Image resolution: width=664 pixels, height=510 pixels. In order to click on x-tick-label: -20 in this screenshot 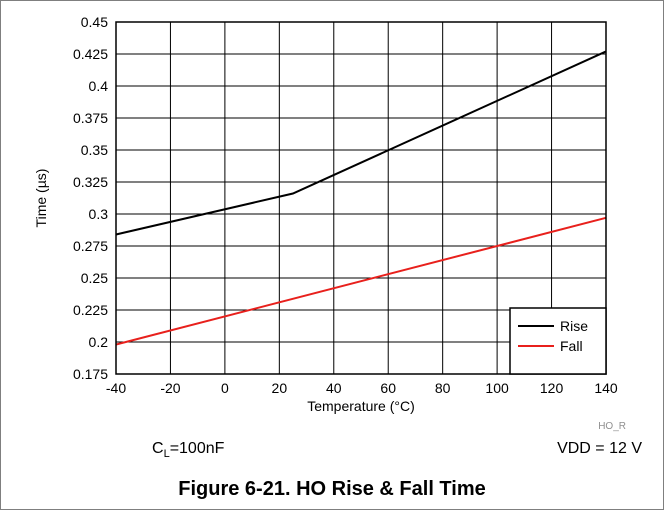, I will do `click(170, 388)`.